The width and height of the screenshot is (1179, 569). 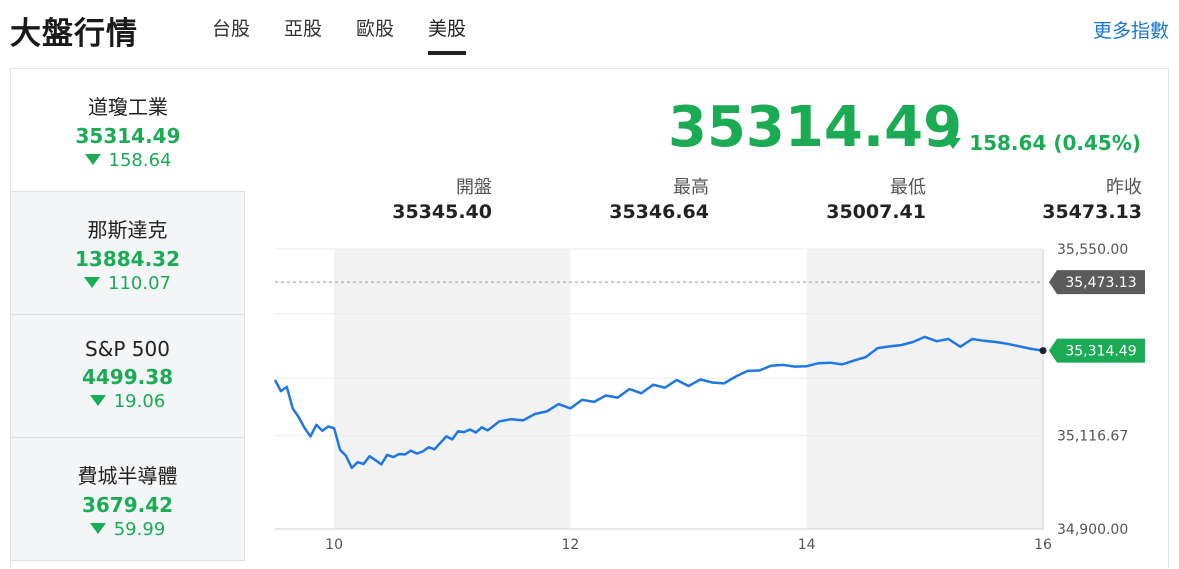 I want to click on index-change-value: 59.99, so click(x=139, y=529).